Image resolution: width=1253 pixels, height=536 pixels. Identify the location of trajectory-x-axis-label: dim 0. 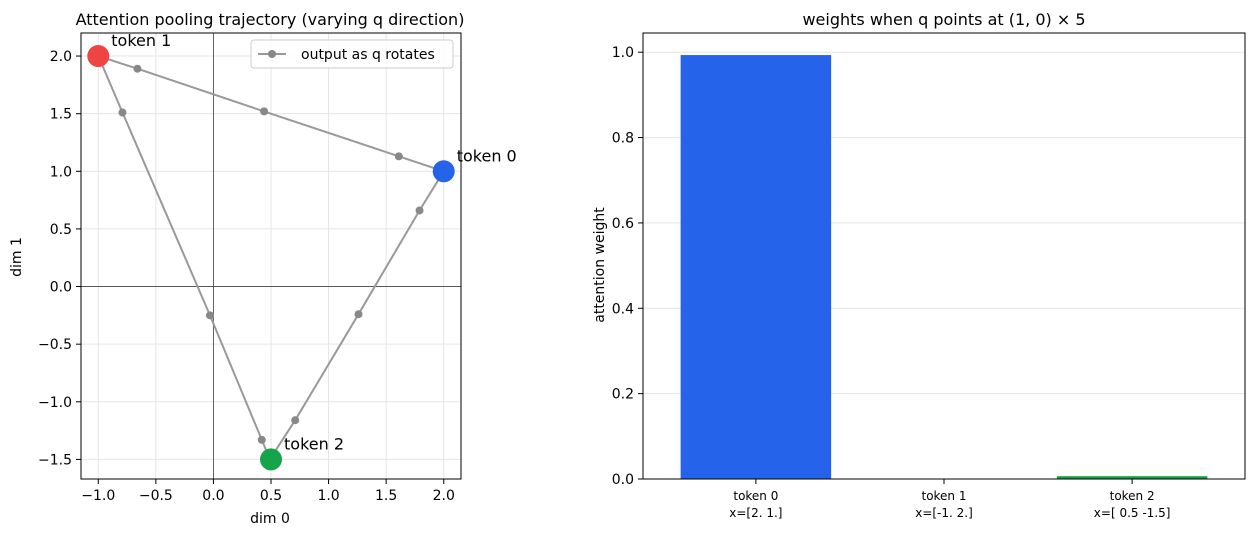
(270, 519).